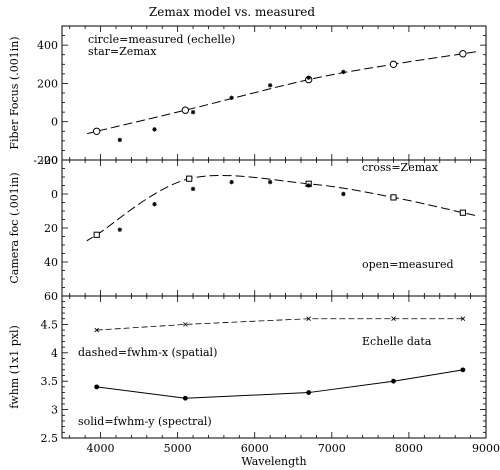 The image size is (500, 470). Describe the element at coordinates (51, 228) in the screenshot. I see `camera-focus-y-tick-label: 20` at that location.